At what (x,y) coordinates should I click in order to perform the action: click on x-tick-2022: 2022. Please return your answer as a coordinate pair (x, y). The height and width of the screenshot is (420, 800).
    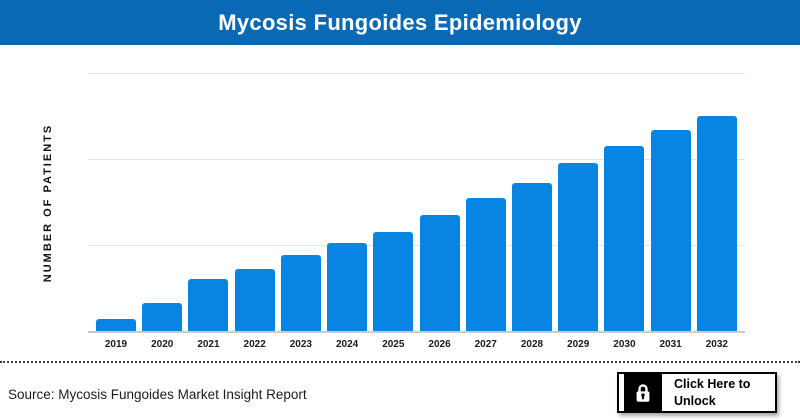
    Looking at the image, I should click on (254, 344).